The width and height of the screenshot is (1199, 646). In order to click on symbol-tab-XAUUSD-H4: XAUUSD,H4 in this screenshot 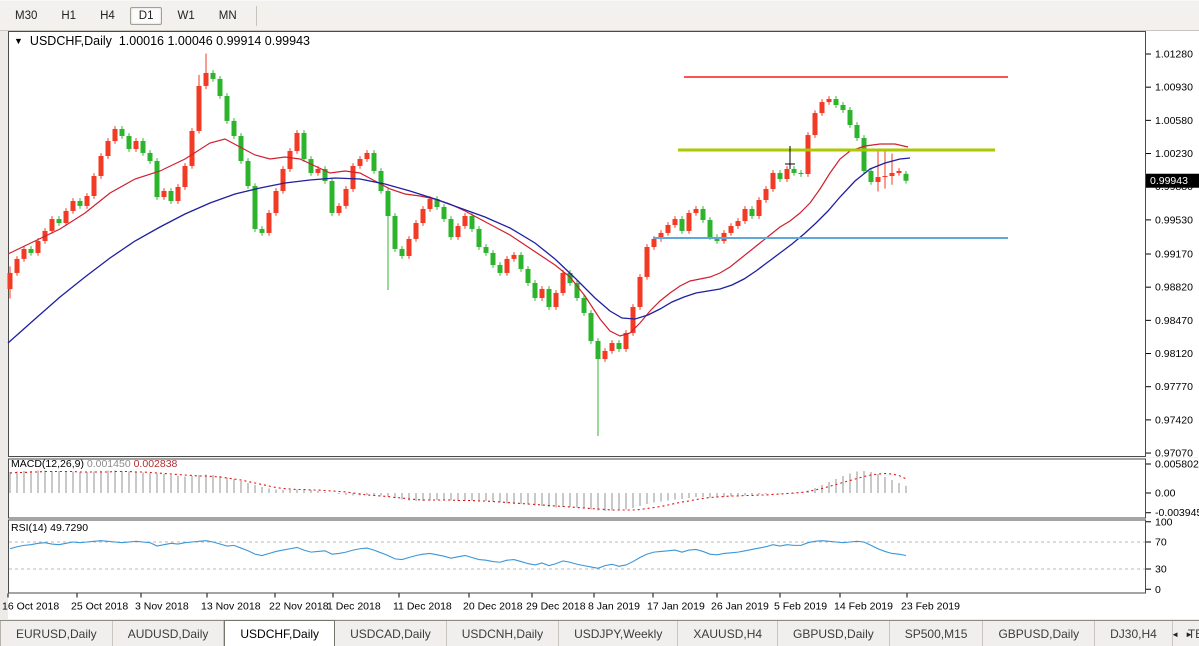, I will do `click(728, 633)`.